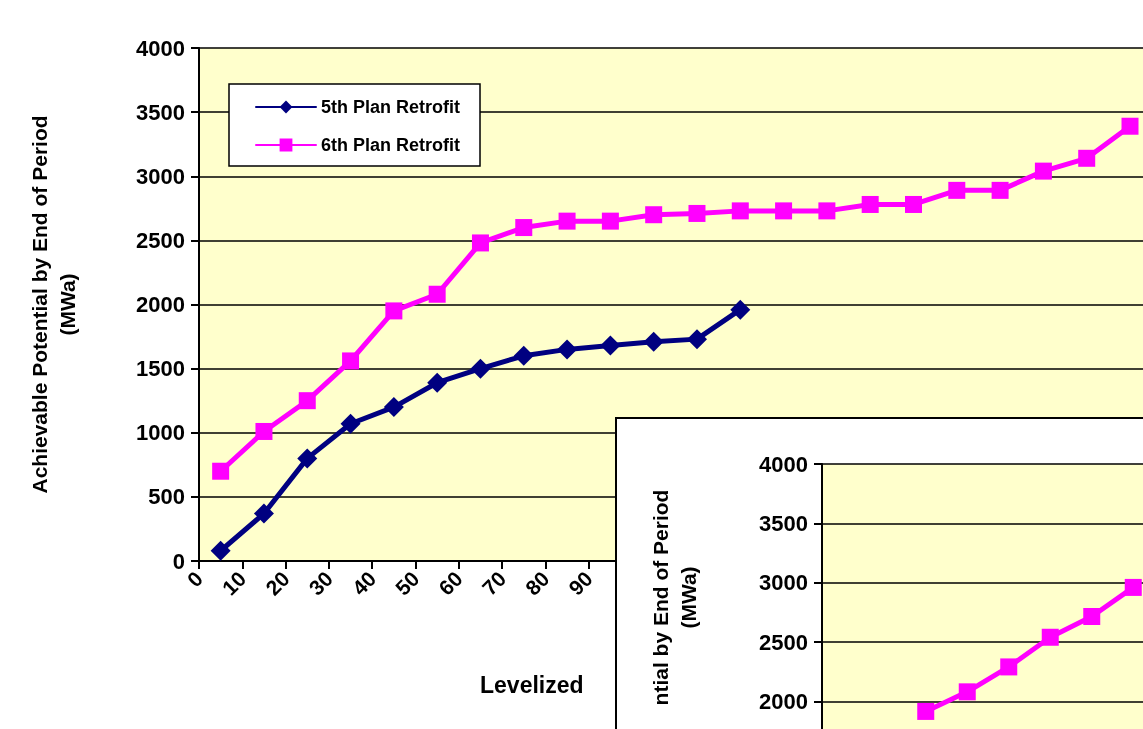  Describe the element at coordinates (391, 107) in the screenshot. I see `legend-label: 5th Plan Retrofit` at that location.